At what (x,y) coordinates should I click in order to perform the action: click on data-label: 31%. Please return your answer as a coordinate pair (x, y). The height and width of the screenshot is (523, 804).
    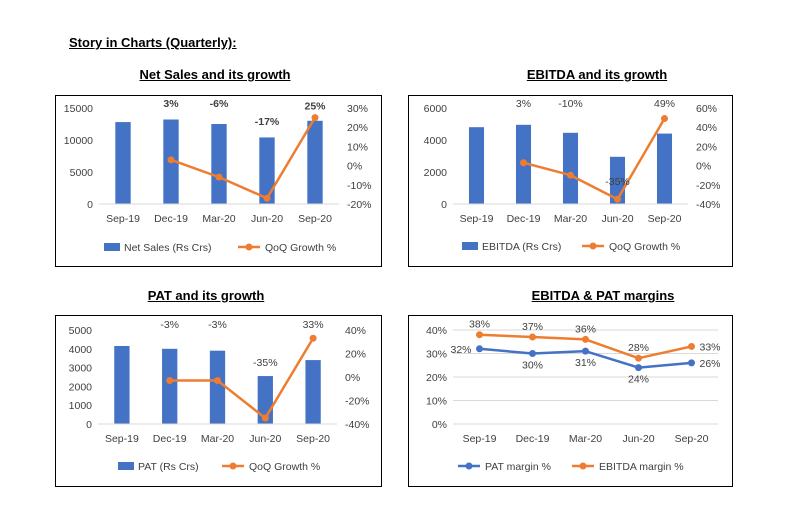
    Looking at the image, I should click on (585, 363).